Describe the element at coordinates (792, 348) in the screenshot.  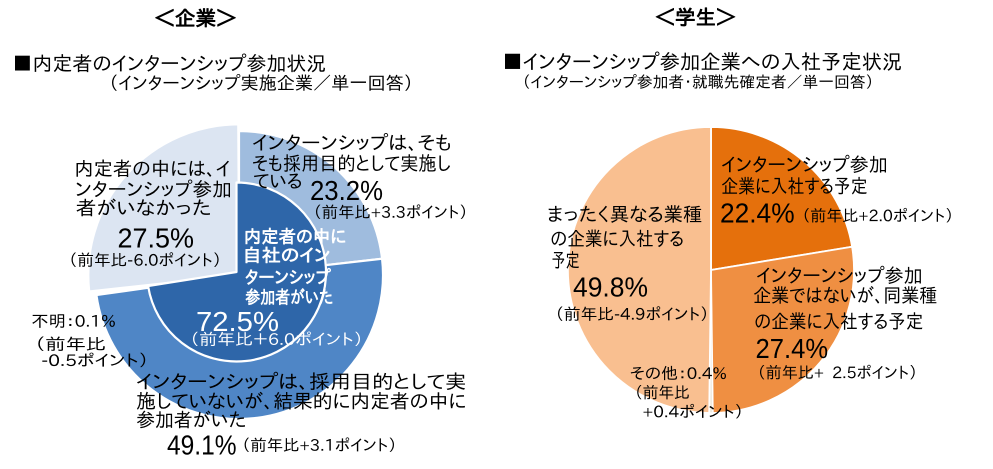
I see `svg-text: 27.4%` at that location.